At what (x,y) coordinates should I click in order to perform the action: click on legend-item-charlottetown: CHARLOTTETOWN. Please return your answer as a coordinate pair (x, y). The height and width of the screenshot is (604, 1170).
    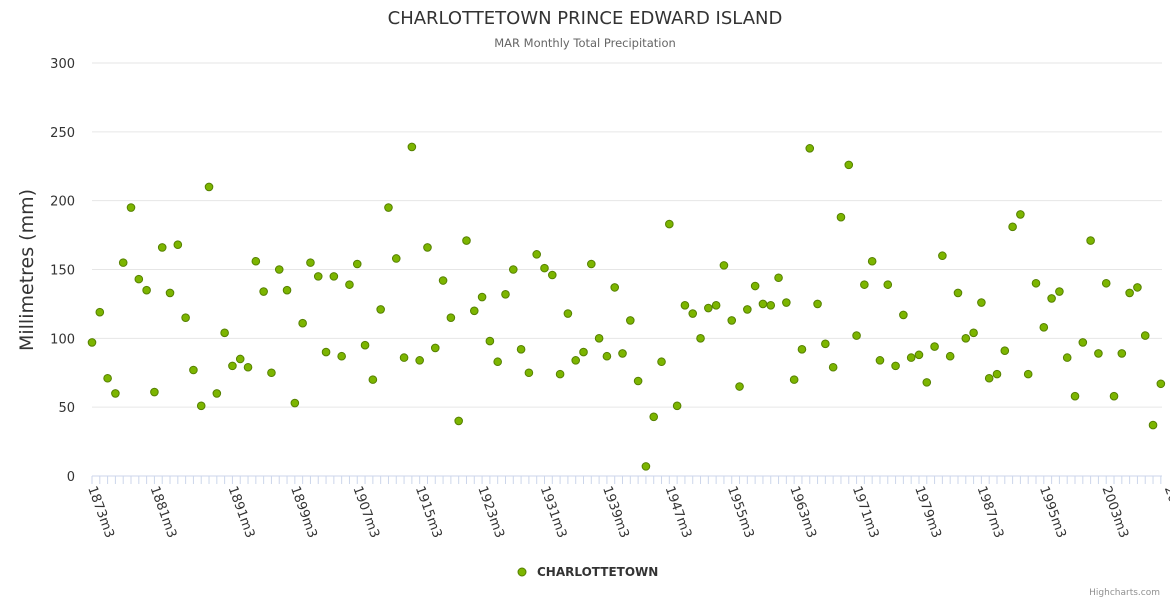
    Looking at the image, I should click on (597, 572).